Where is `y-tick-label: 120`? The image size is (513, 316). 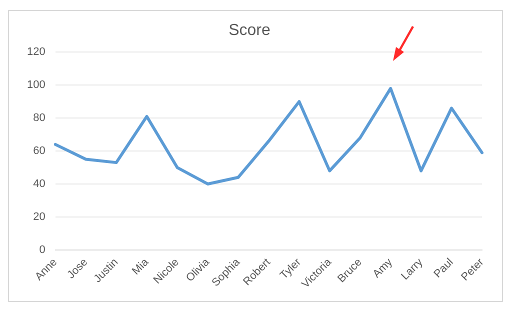 y-tick-label: 120 is located at coordinates (36, 52).